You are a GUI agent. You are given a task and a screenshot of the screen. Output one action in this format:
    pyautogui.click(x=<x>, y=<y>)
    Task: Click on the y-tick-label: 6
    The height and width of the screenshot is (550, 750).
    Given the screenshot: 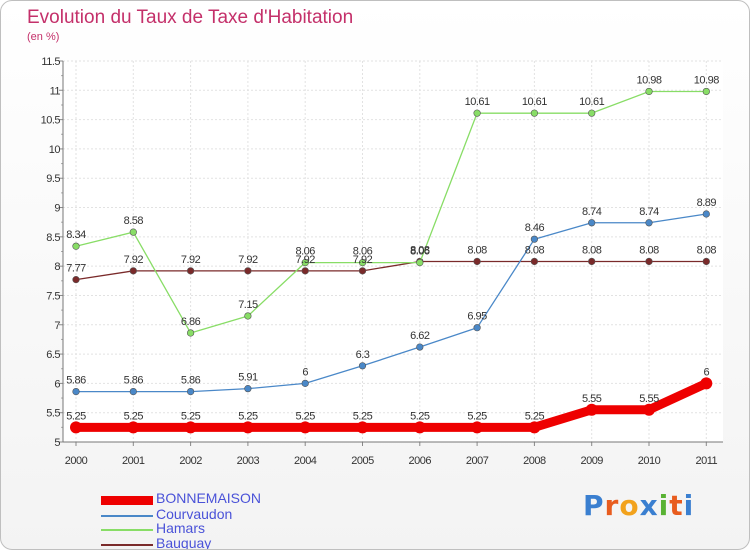 What is the action you would take?
    pyautogui.click(x=57, y=384)
    